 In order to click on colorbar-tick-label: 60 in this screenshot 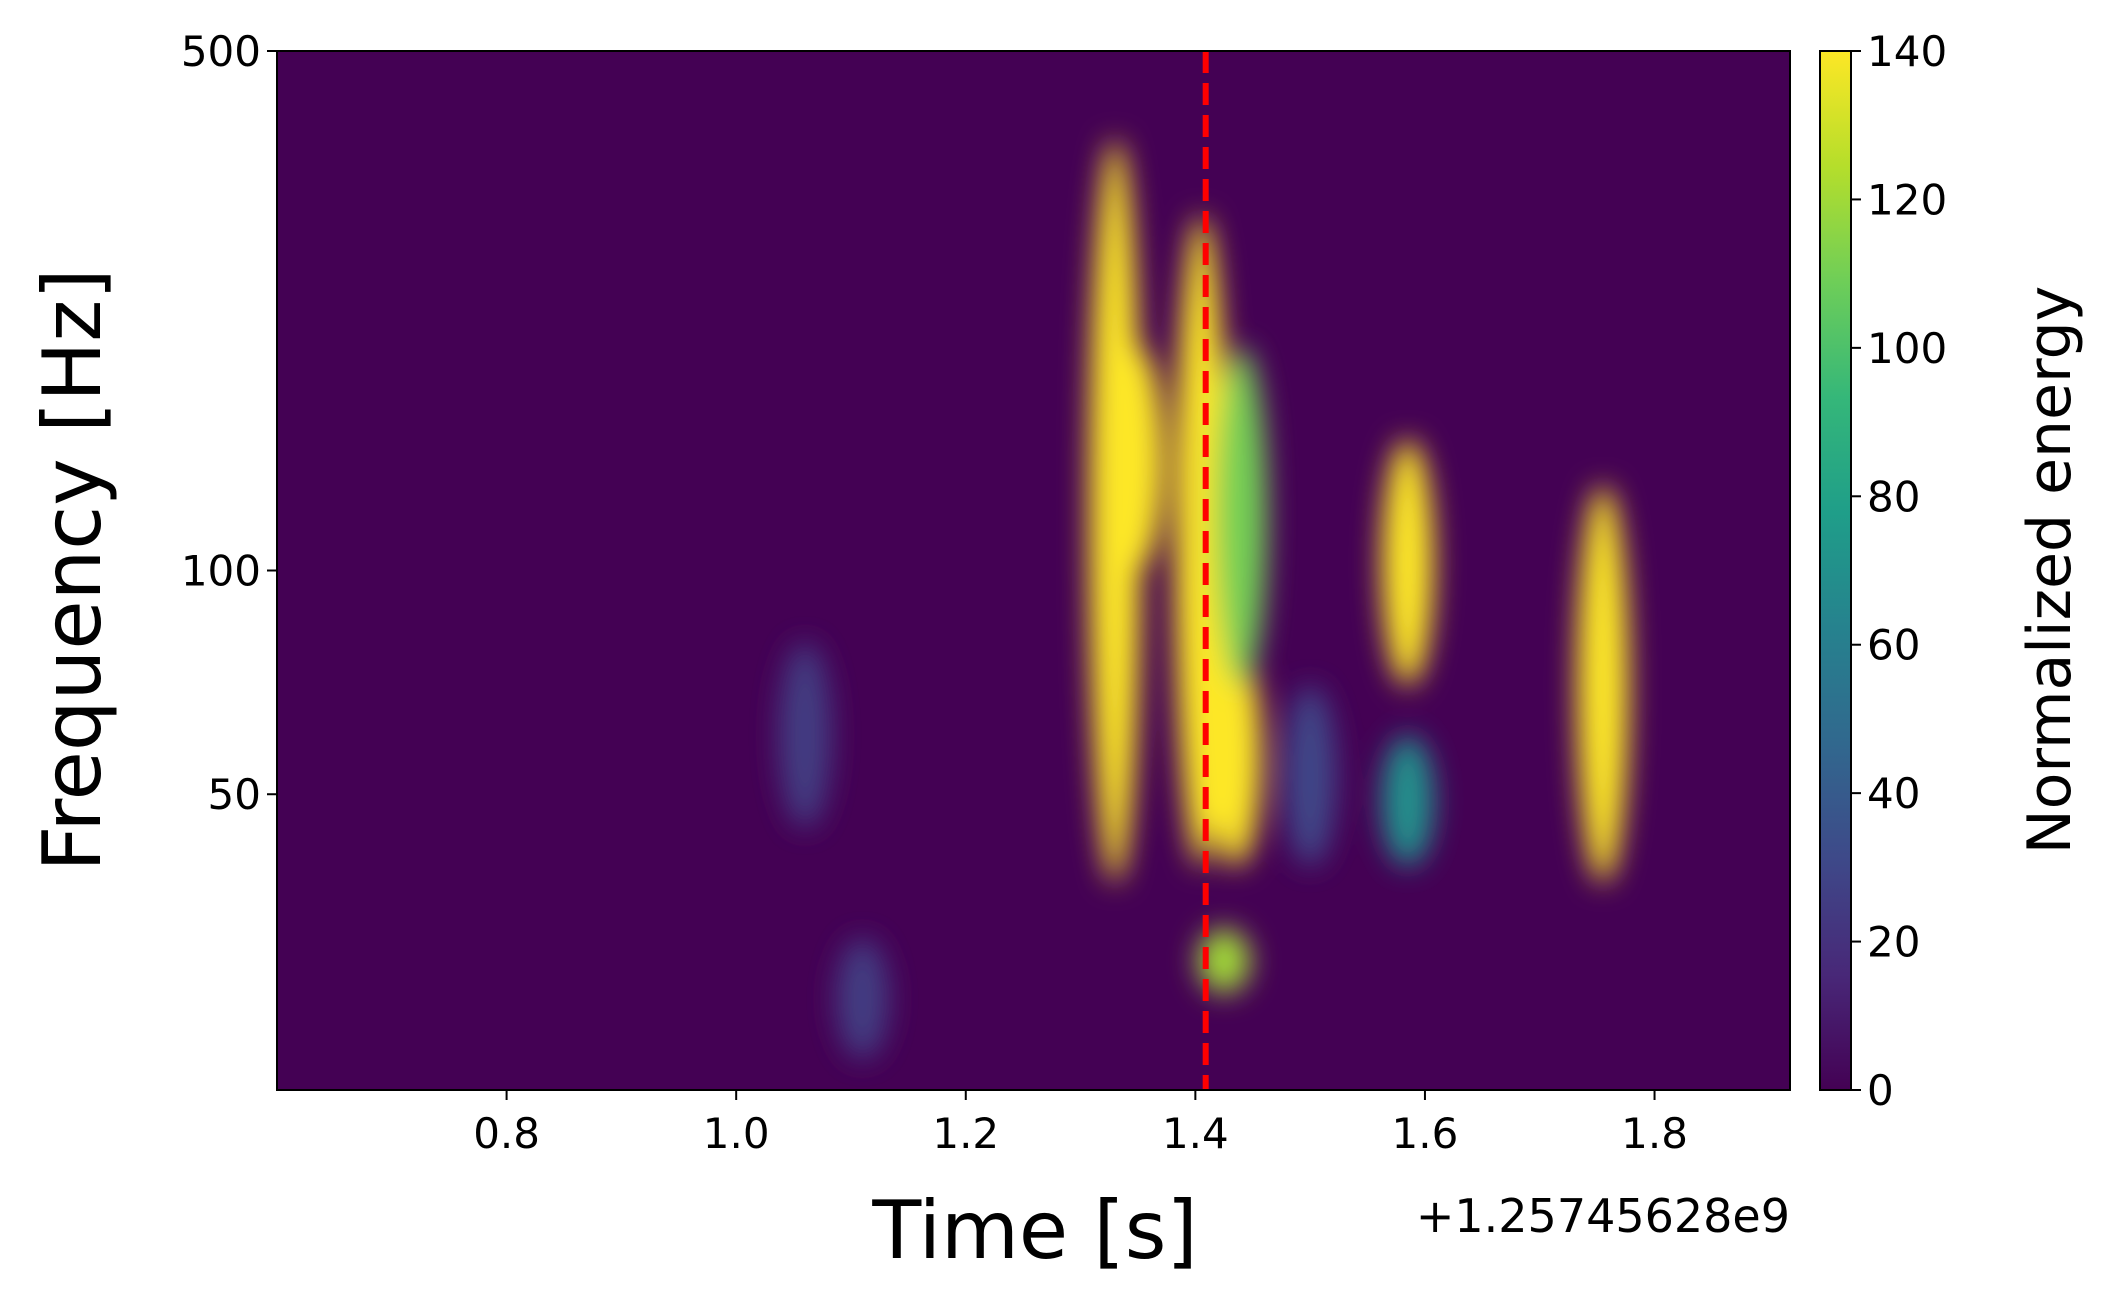, I will do `click(1893, 645)`.